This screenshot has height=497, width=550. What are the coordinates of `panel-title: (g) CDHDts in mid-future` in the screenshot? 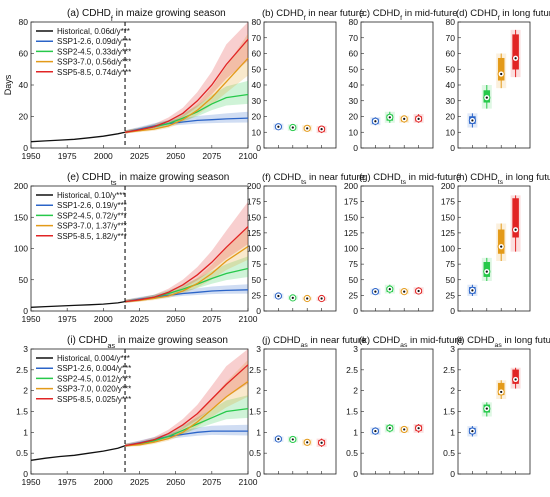 It's located at (410, 179).